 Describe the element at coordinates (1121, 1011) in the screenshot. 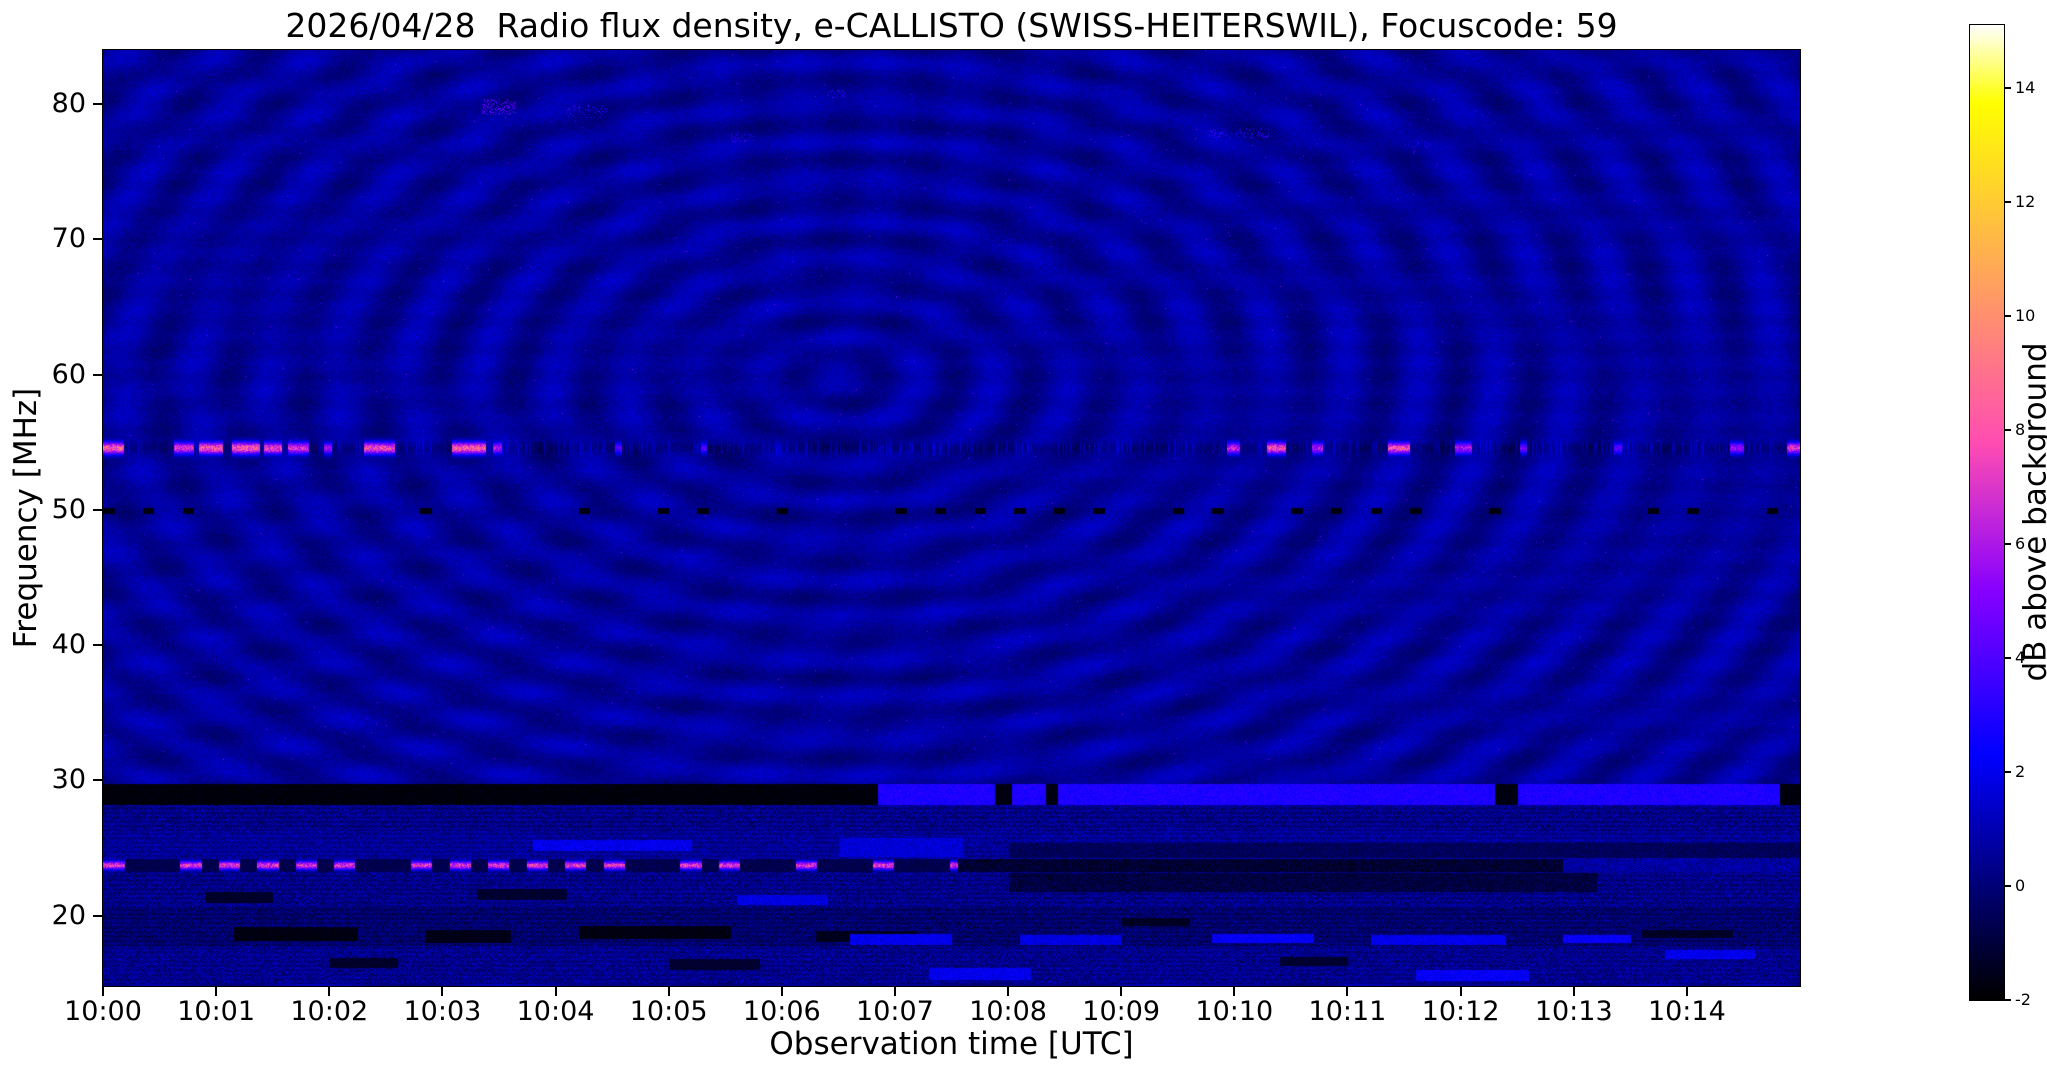

I see `x-tick-label: 10:09` at that location.